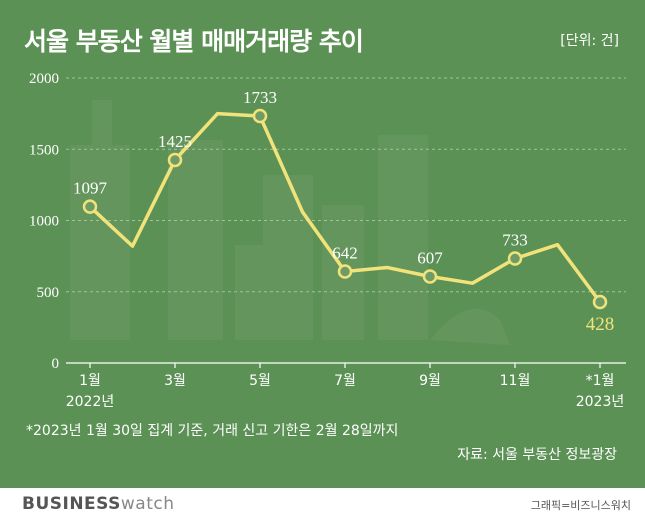 This screenshot has height=520, width=645. Describe the element at coordinates (260, 97) in the screenshot. I see `data-label: 1733` at that location.